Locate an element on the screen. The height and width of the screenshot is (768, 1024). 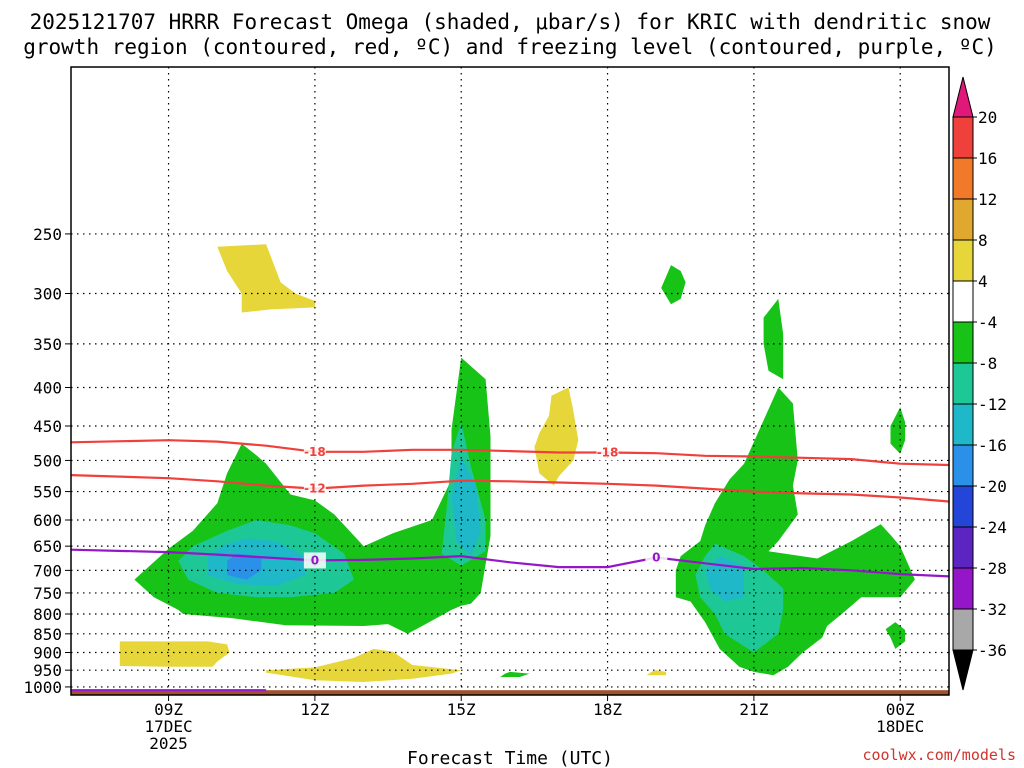
colorbar-label-4: 4 is located at coordinates (983, 281).